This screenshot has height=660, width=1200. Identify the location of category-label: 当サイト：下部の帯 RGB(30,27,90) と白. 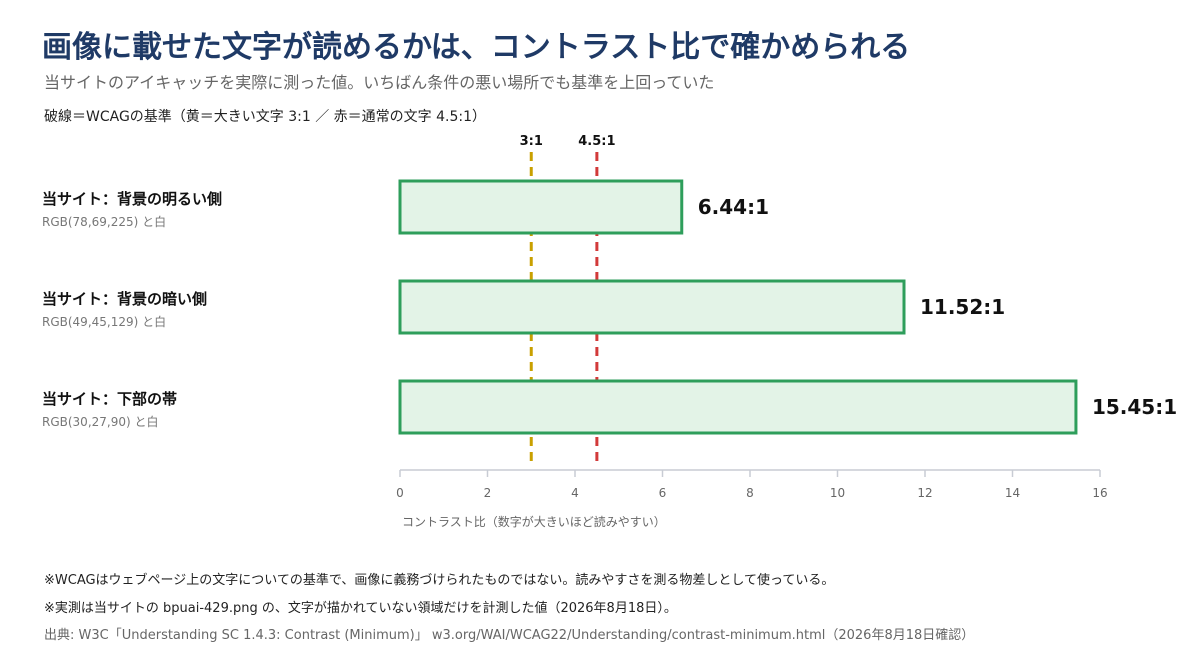
(109, 409).